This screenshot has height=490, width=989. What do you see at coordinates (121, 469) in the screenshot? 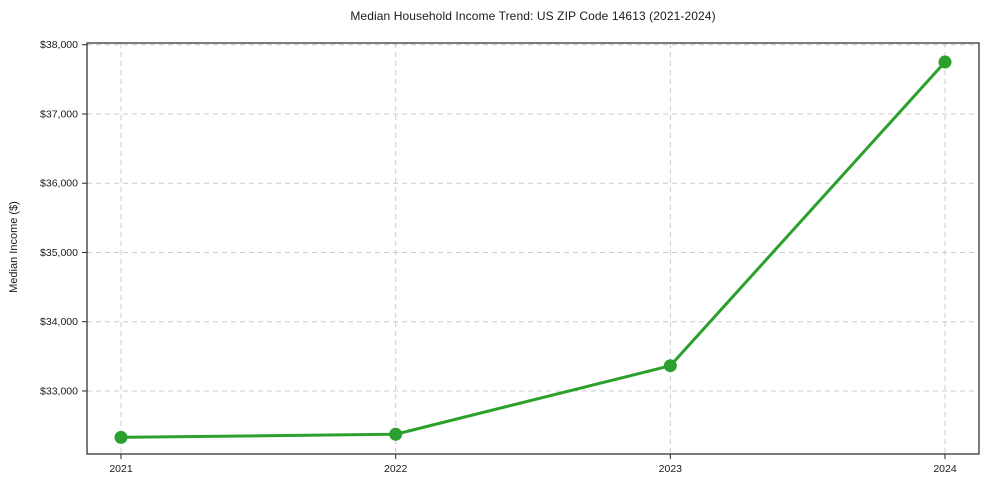
I see `x-tick-label: 2021` at bounding box center [121, 469].